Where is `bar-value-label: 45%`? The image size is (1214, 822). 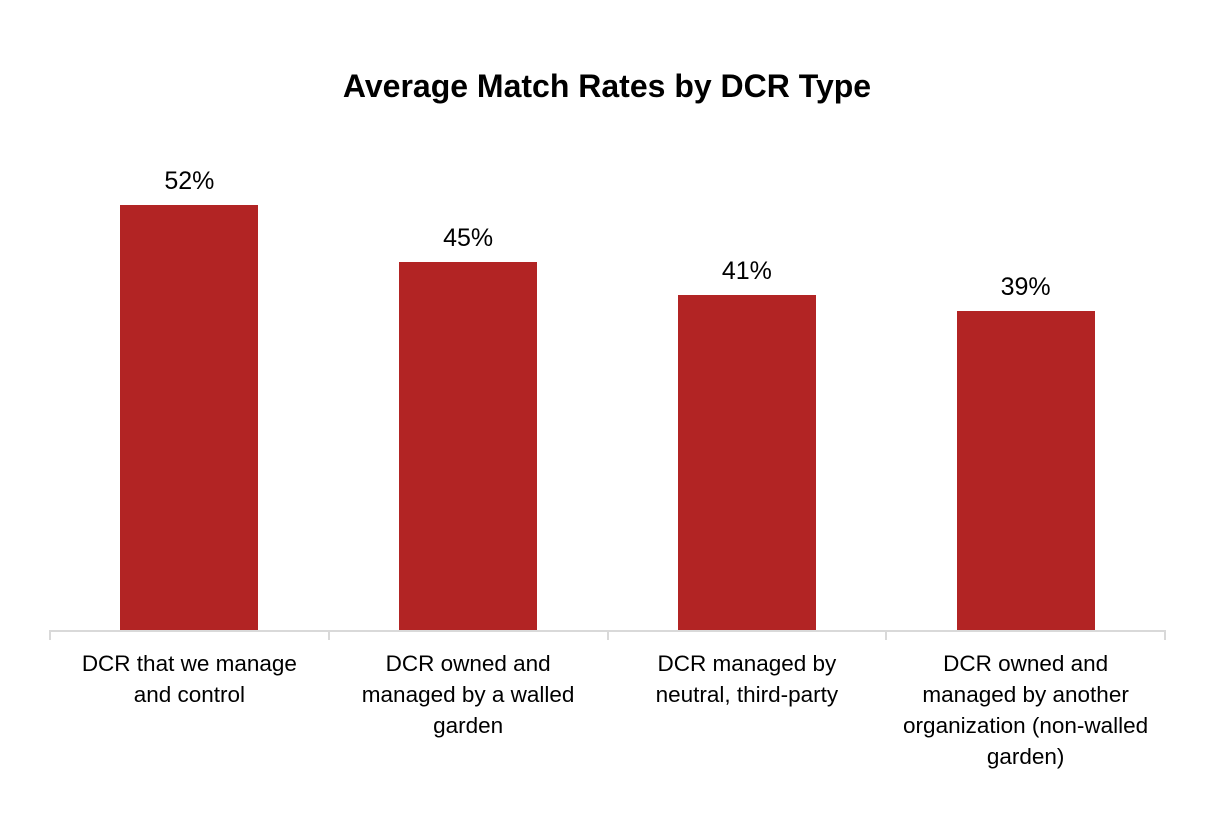
bar-value-label: 45% is located at coordinates (468, 238).